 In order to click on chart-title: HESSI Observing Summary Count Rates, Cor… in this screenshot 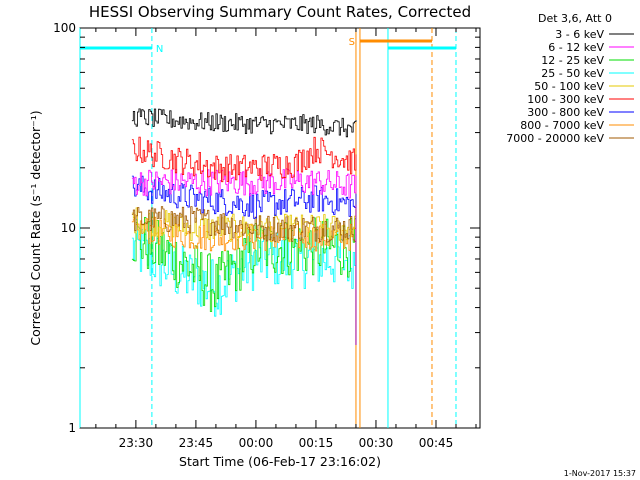, I will do `click(280, 12)`.